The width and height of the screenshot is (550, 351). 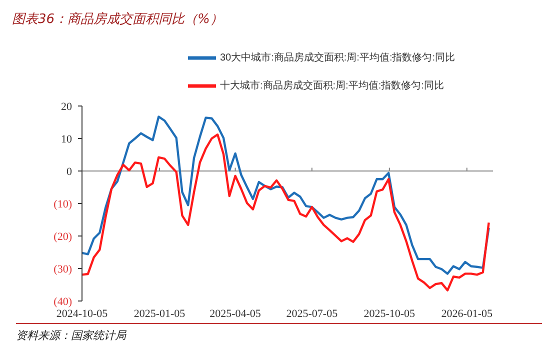 What do you see at coordinates (236, 314) in the screenshot?
I see `x-tick-label: 2025-04-05` at bounding box center [236, 314].